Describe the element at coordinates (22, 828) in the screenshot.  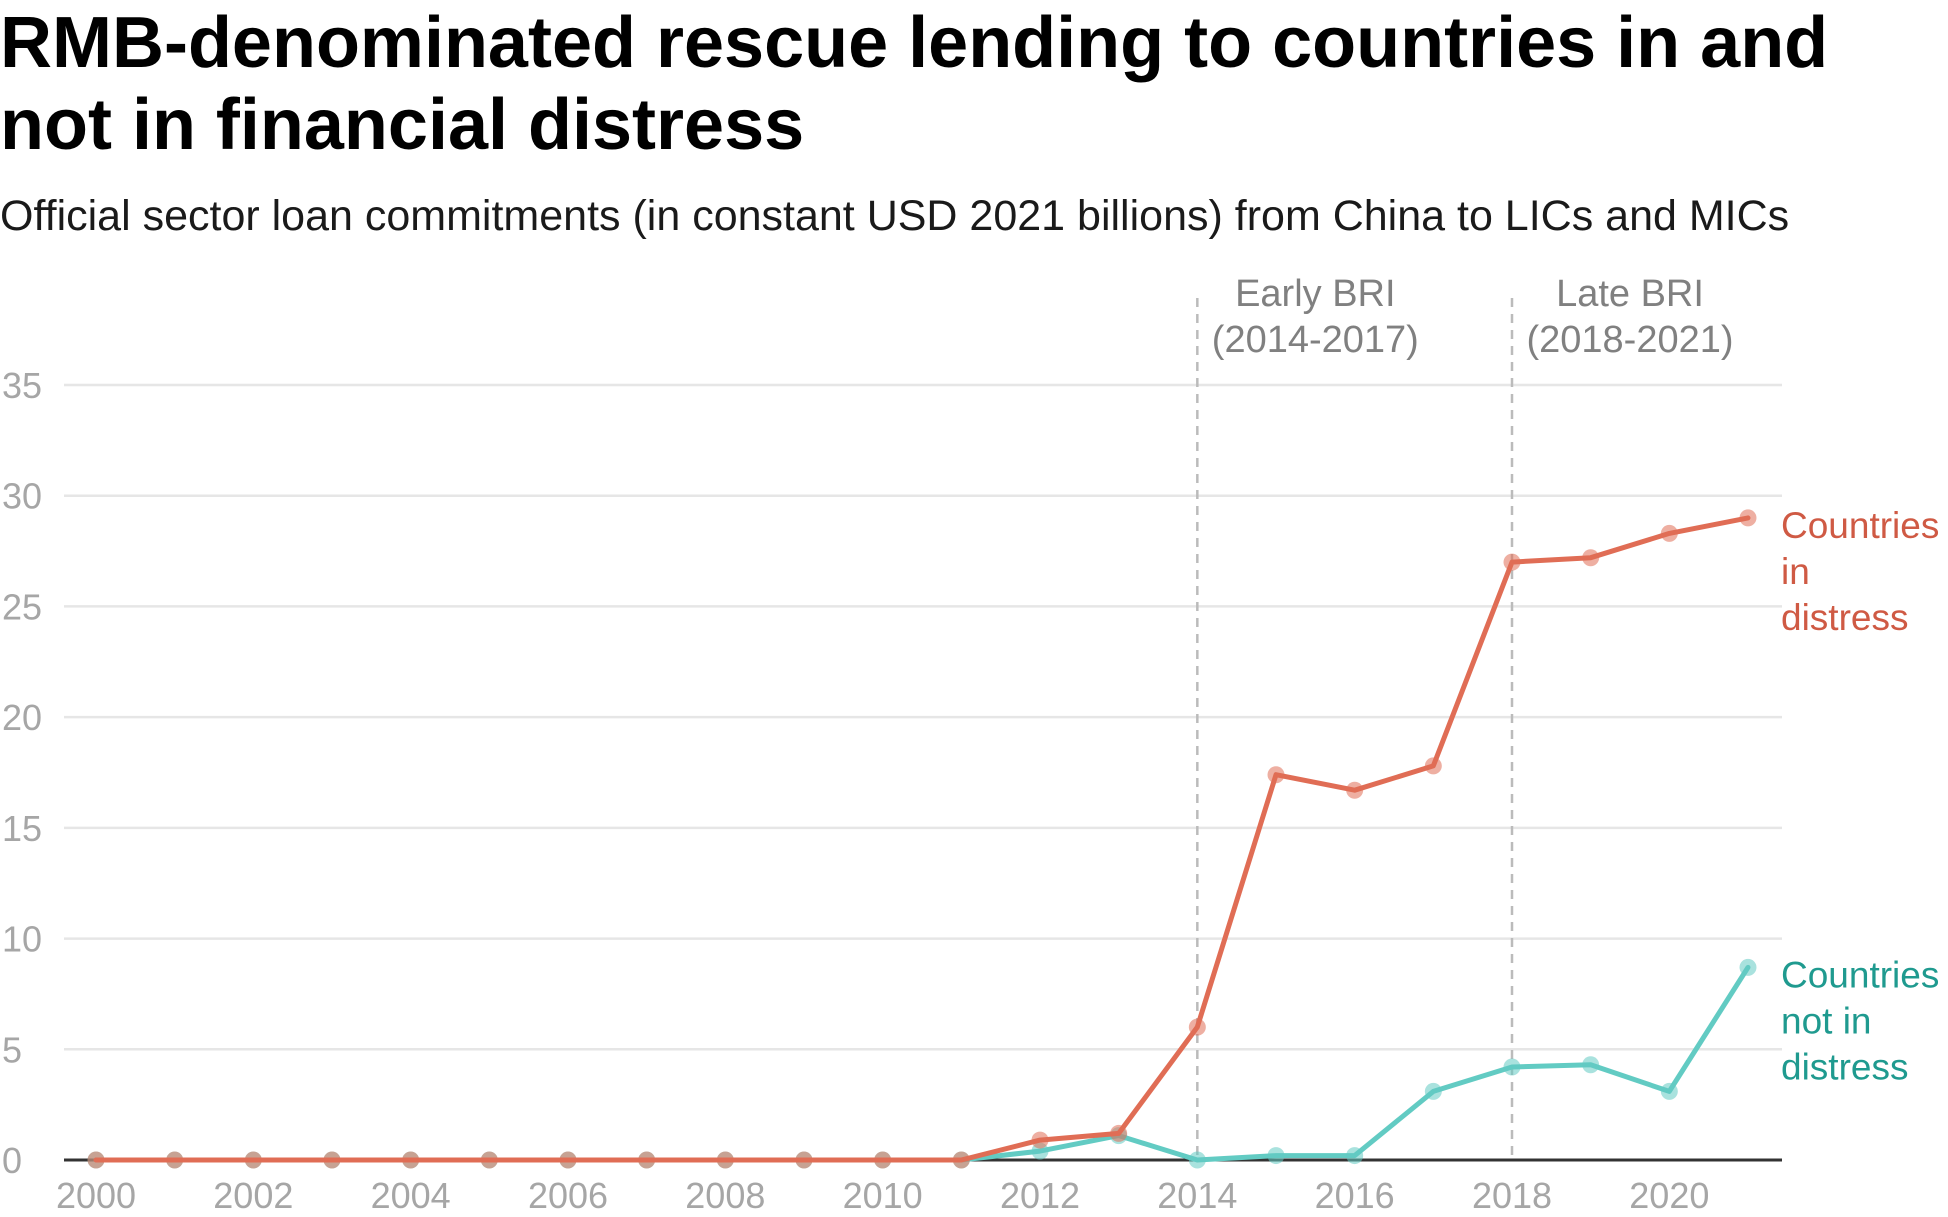
I see `y-tick-label: 15` at that location.